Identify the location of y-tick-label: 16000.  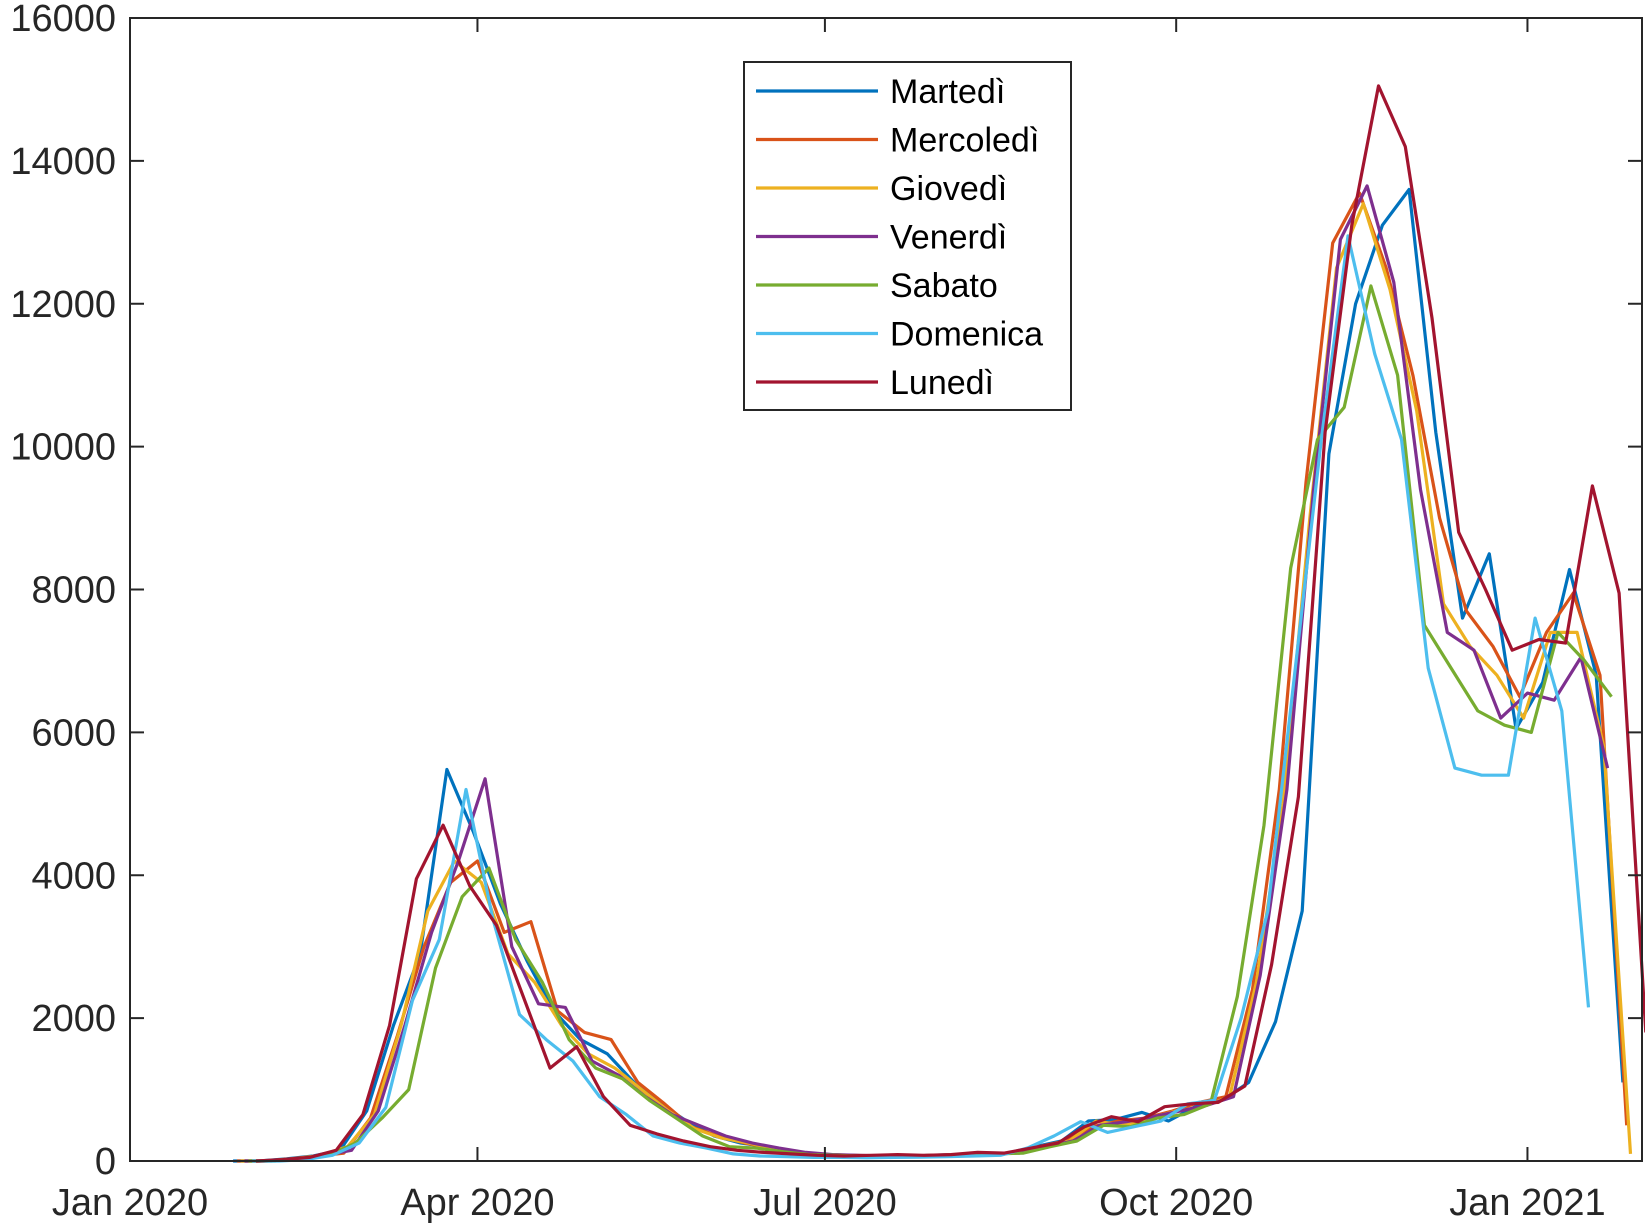
(63, 20).